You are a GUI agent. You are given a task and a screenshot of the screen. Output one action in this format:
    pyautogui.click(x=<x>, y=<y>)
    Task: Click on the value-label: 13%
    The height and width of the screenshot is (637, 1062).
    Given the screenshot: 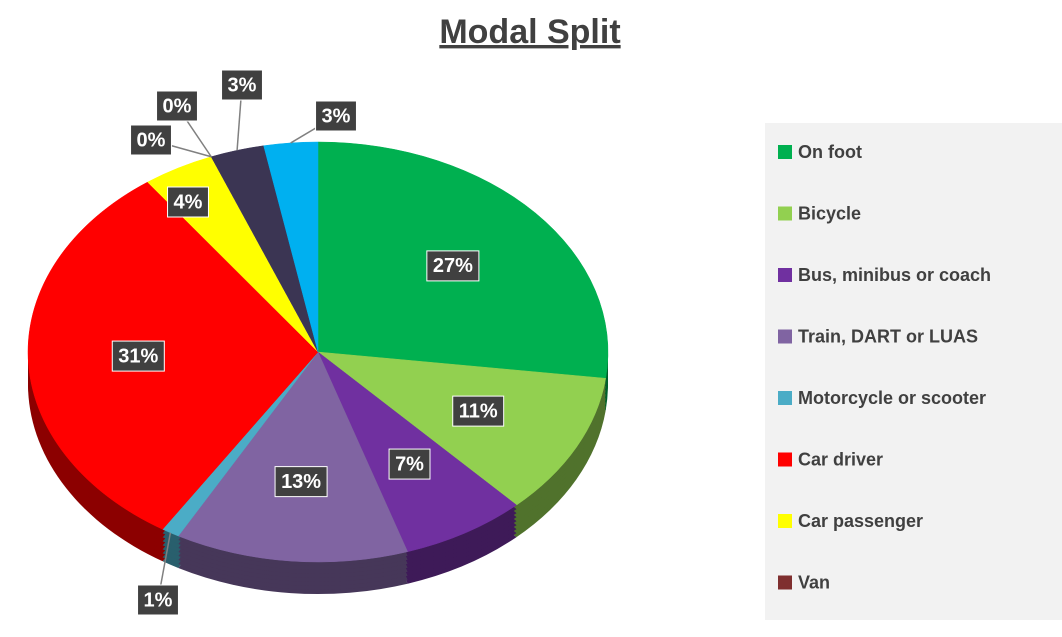 What is the action you would take?
    pyautogui.click(x=301, y=482)
    